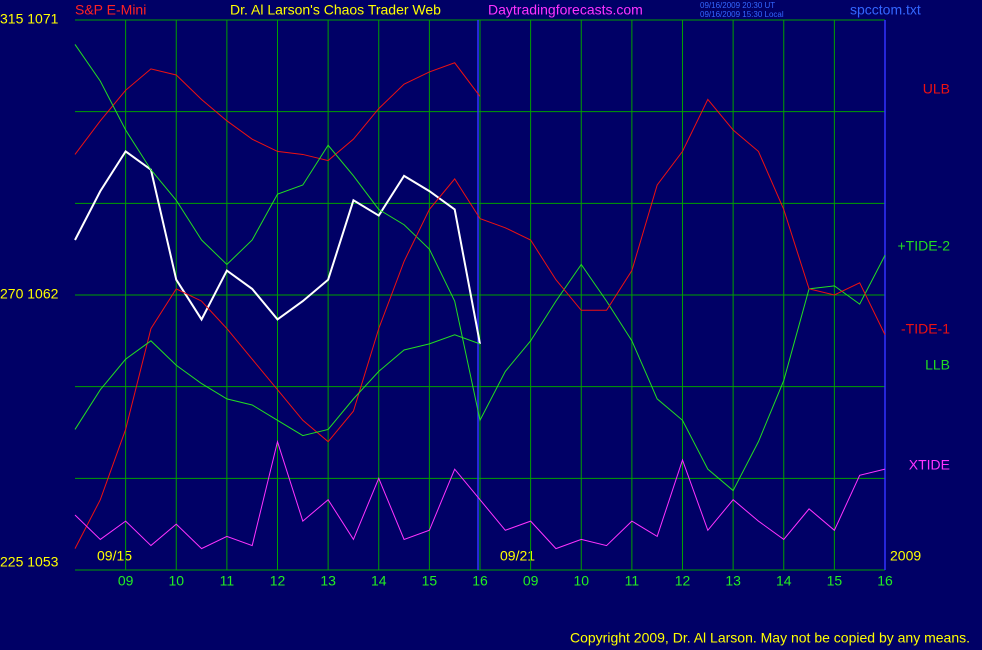 This screenshot has height=650, width=982. I want to click on series-label: XTIDE, so click(929, 465).